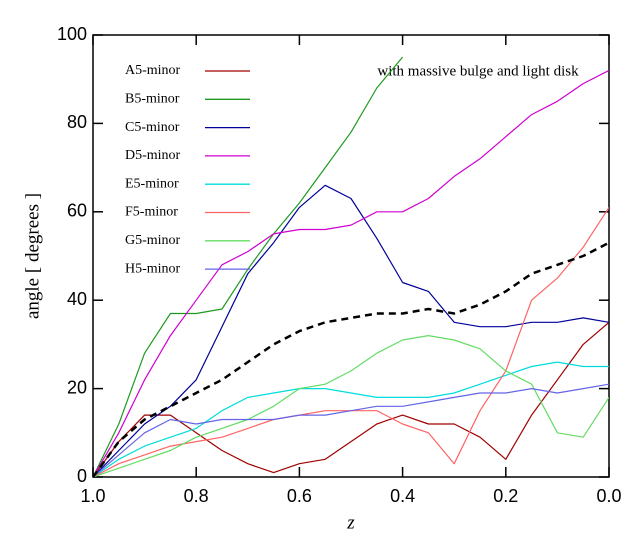 The height and width of the screenshot is (550, 629). What do you see at coordinates (196, 496) in the screenshot?
I see `x-tick-label: 0.8` at bounding box center [196, 496].